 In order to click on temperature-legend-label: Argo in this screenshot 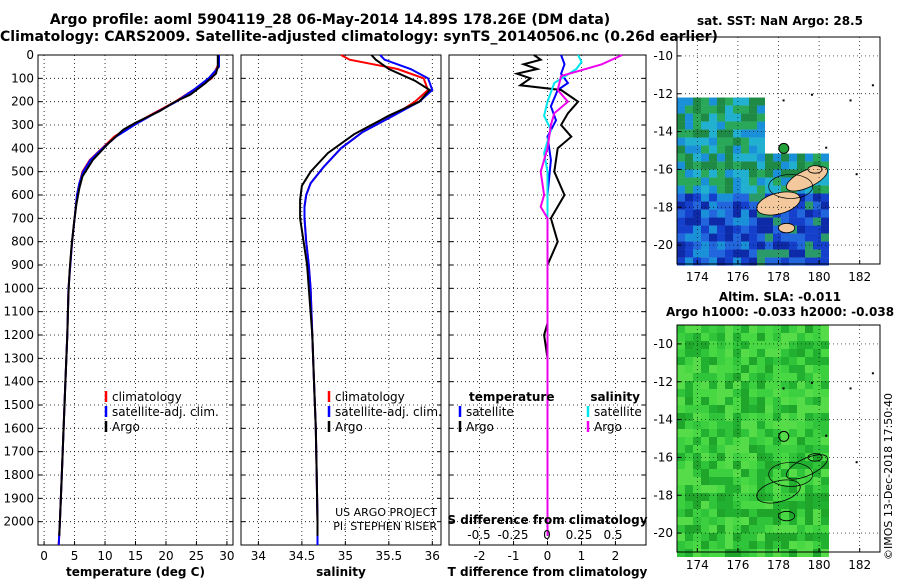, I will do `click(126, 427)`.